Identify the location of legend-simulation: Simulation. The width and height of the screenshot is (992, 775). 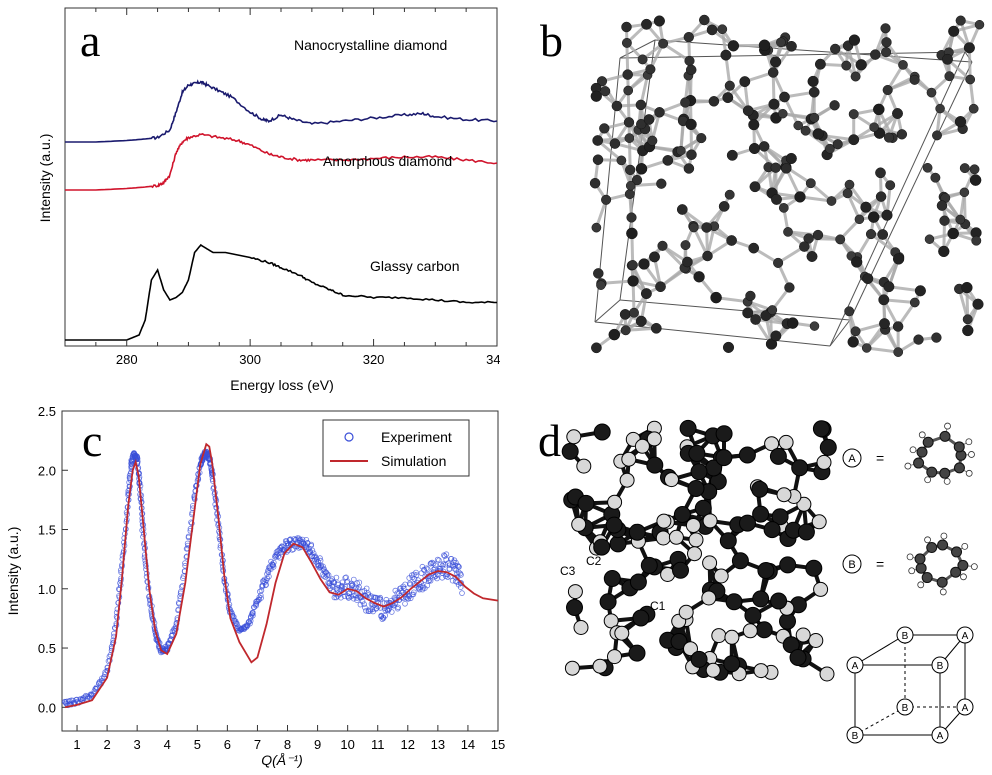
(413, 461).